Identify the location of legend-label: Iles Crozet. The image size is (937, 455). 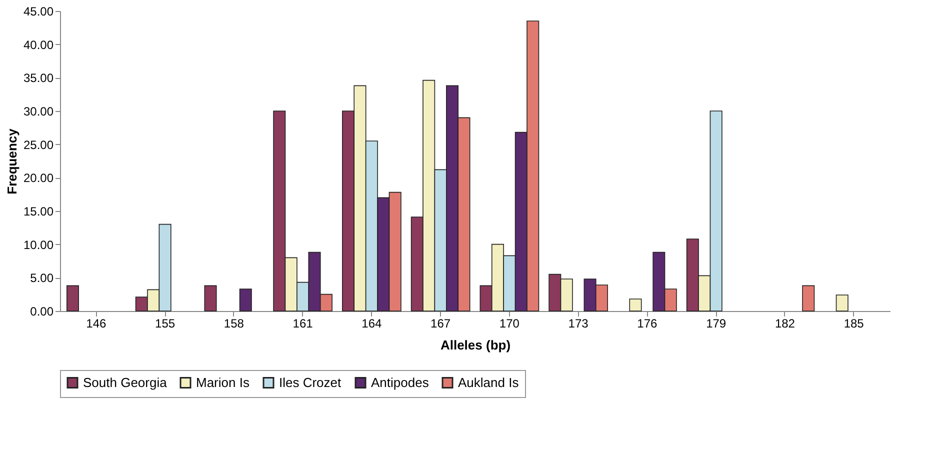
(310, 382).